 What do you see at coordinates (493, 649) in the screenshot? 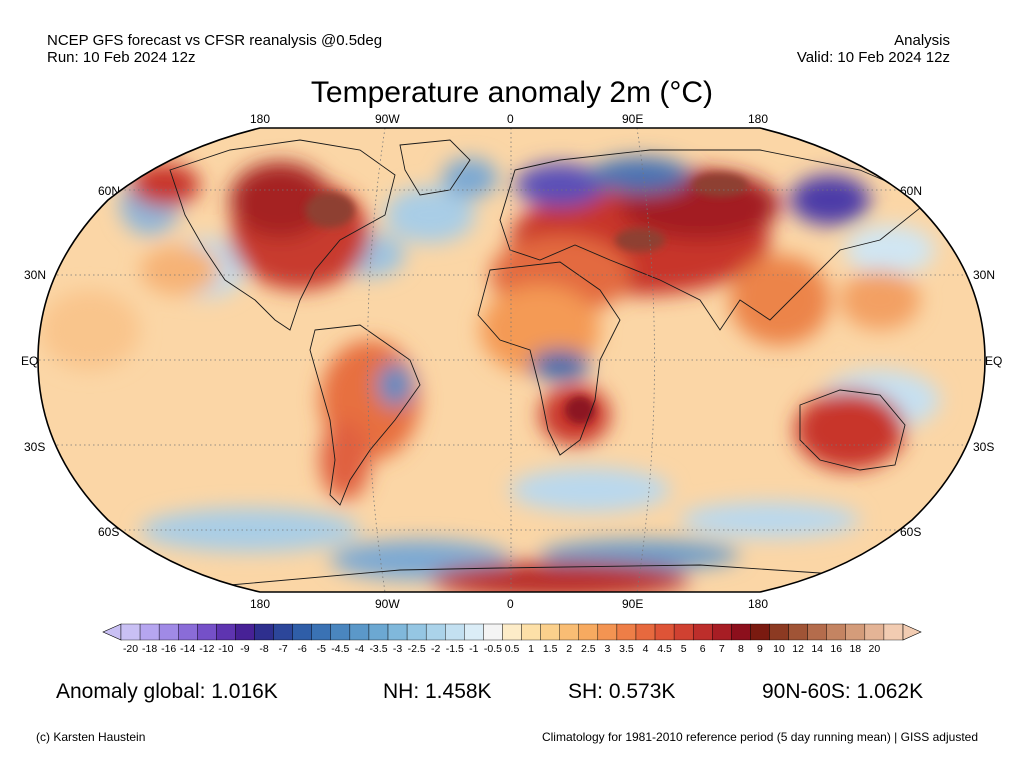
I see `colorbar-tick-label: -0.5` at bounding box center [493, 649].